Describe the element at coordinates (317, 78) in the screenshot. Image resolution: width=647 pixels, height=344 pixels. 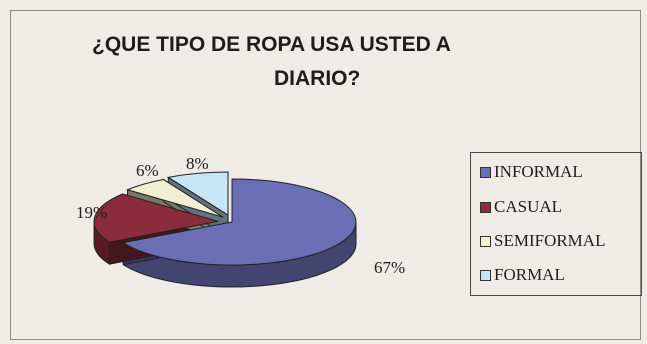
I see `chart-title-line-2: DIARIO?` at that location.